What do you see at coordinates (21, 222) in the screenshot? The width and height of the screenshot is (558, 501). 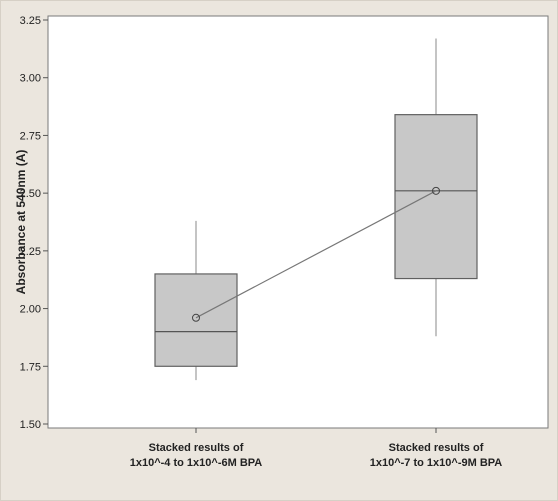 I see `y-axis-label: Absorbance at 540nm (A)` at bounding box center [21, 222].